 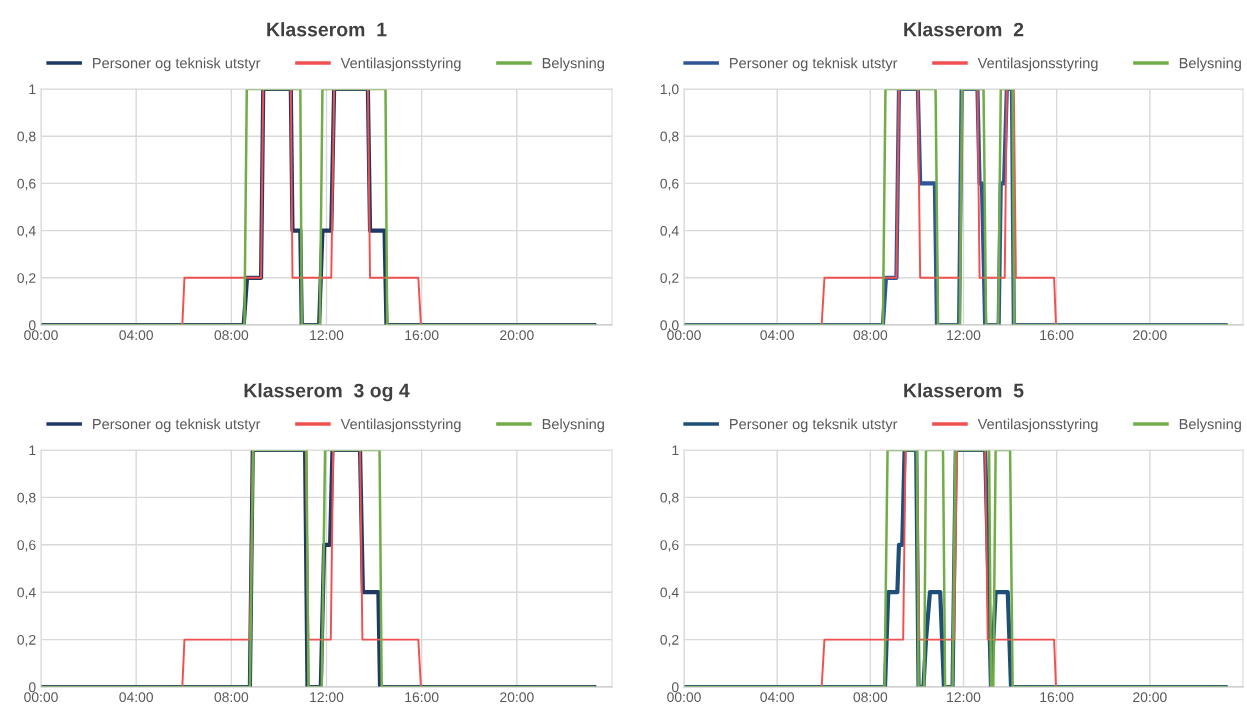 I want to click on chart-title: Klasserom 2, so click(x=964, y=29).